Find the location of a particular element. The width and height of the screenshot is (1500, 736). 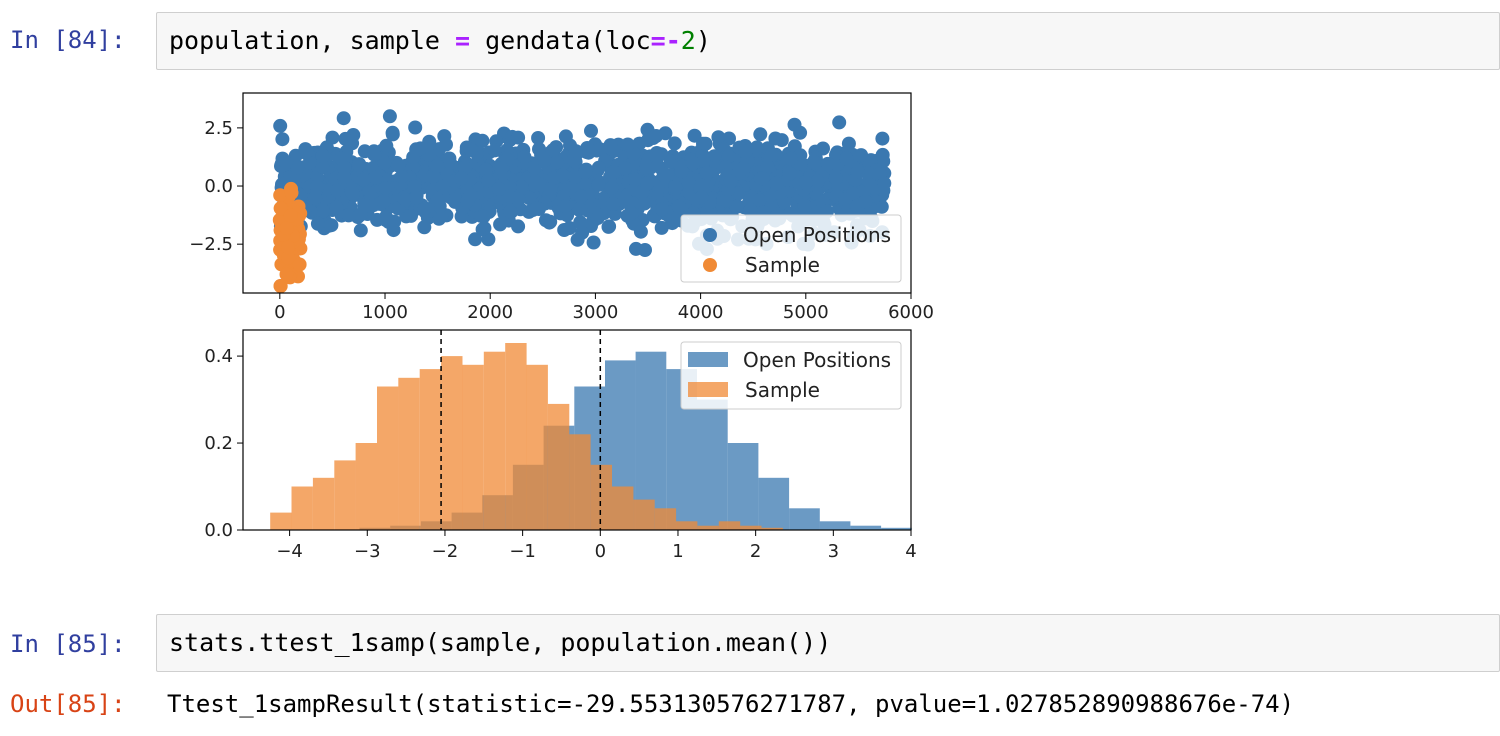

legend-marker-sample is located at coordinates (710, 265).